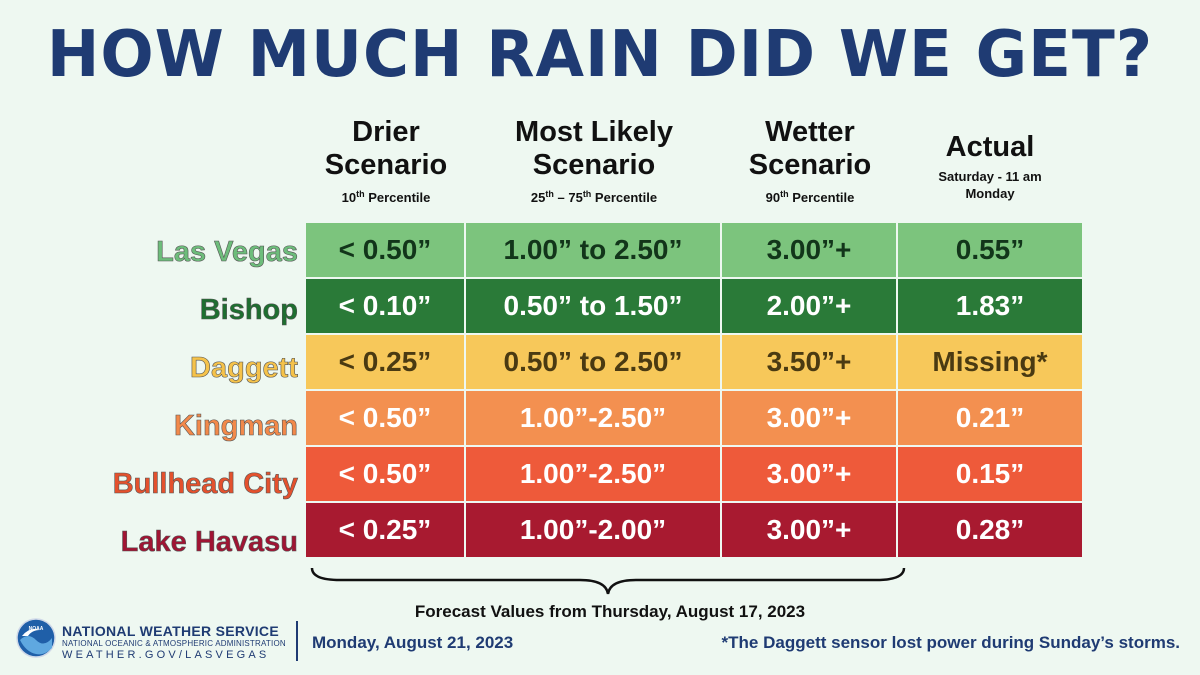 This screenshot has height=675, width=1200. Describe the element at coordinates (594, 306) in the screenshot. I see `table-cell: 0.50” to 1.50”` at that location.